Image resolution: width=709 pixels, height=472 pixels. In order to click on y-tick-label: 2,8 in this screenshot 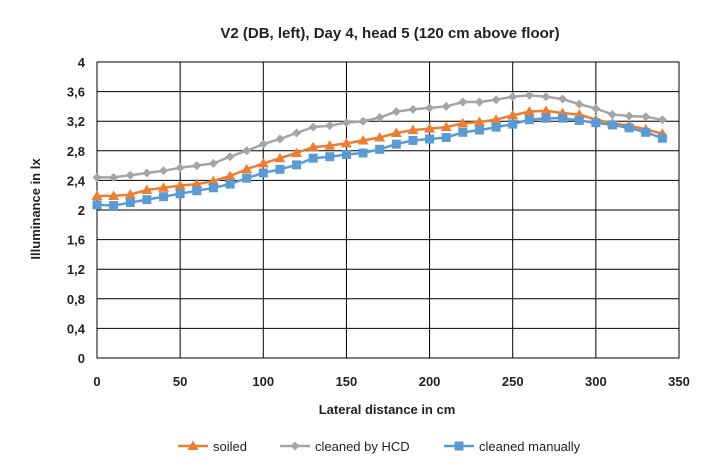, I will do `click(76, 151)`.